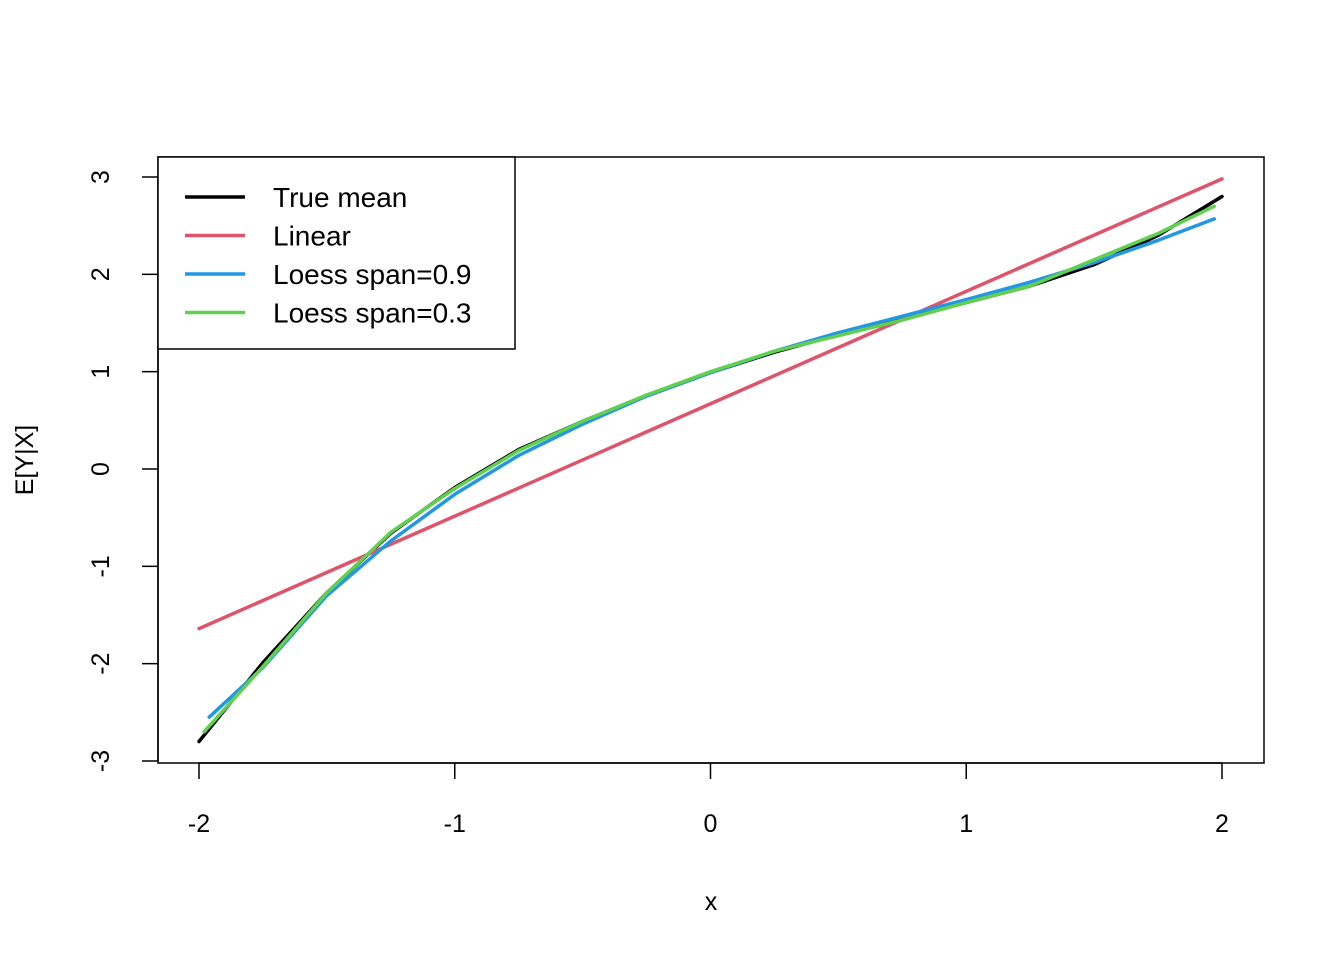  What do you see at coordinates (101, 177) in the screenshot?
I see `y-tick-label: 3` at bounding box center [101, 177].